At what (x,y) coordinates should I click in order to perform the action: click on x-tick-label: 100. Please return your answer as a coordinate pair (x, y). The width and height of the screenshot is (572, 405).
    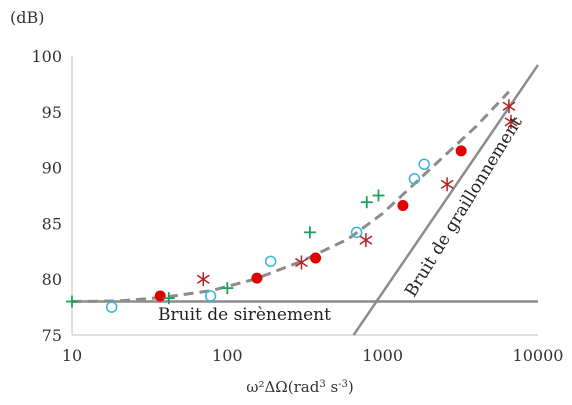
    Looking at the image, I should click on (227, 355).